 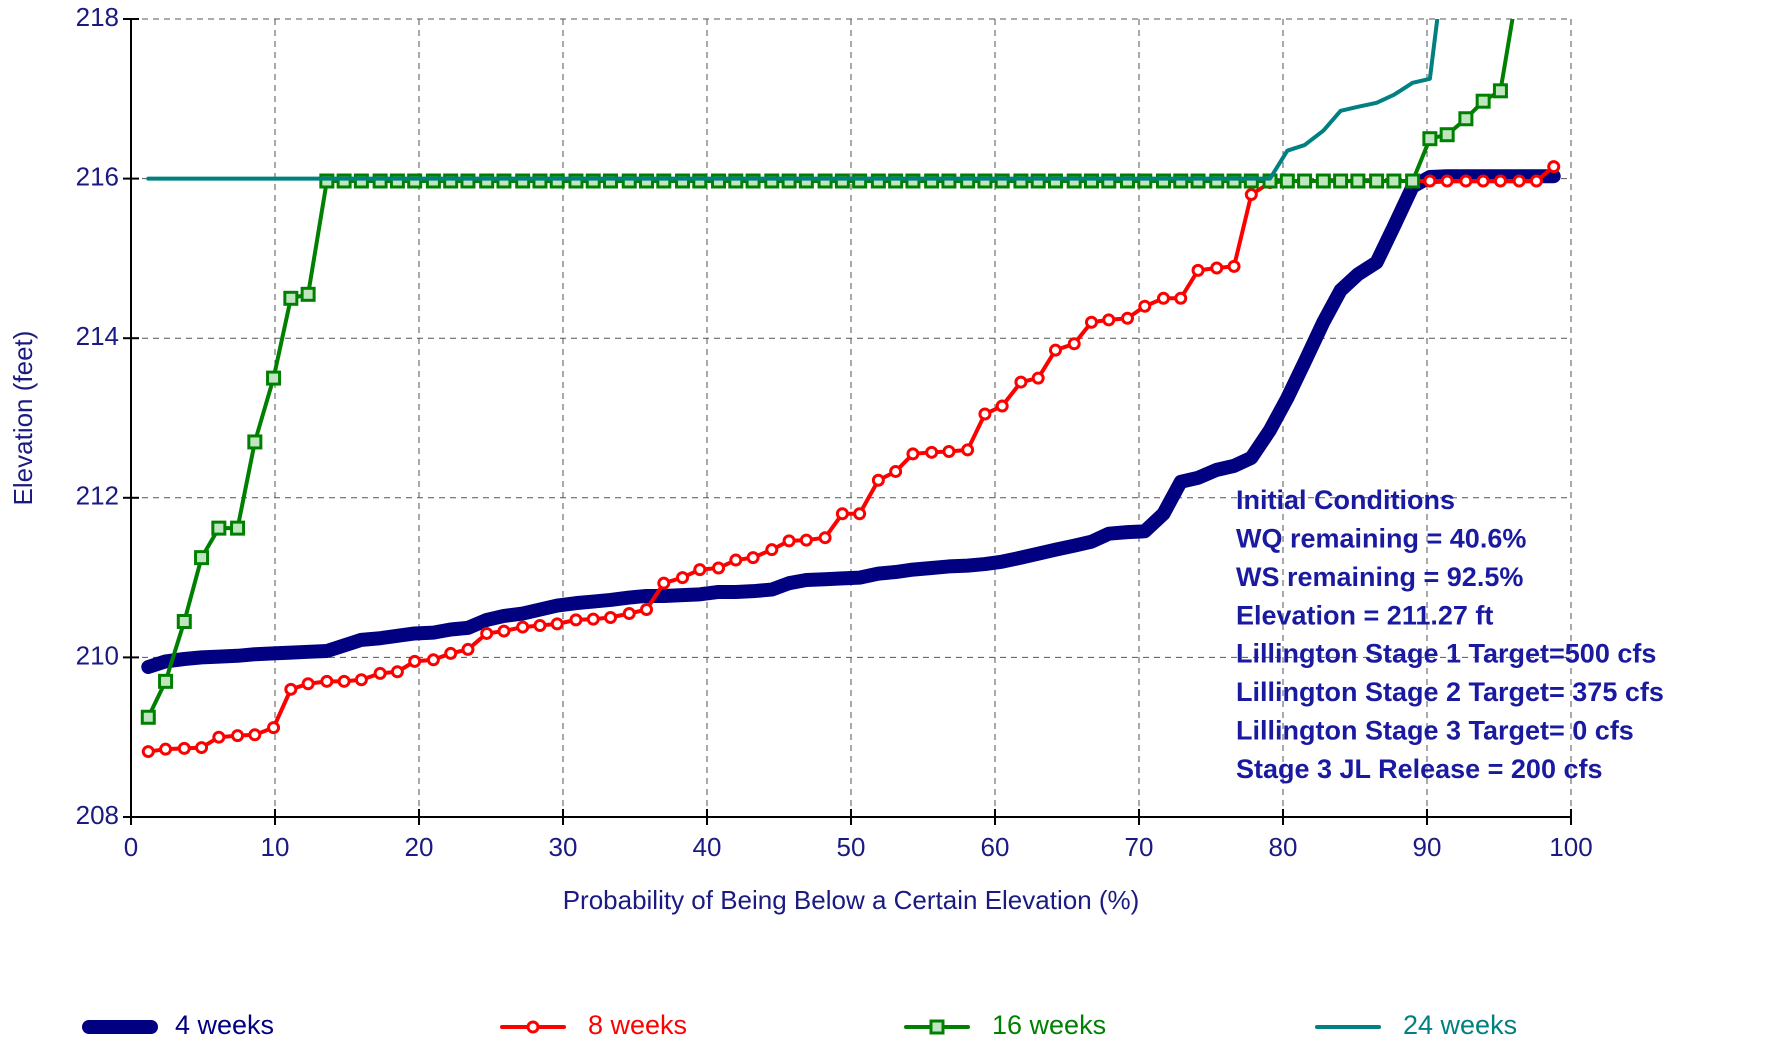 I want to click on series-line, so click(x=793, y=100).